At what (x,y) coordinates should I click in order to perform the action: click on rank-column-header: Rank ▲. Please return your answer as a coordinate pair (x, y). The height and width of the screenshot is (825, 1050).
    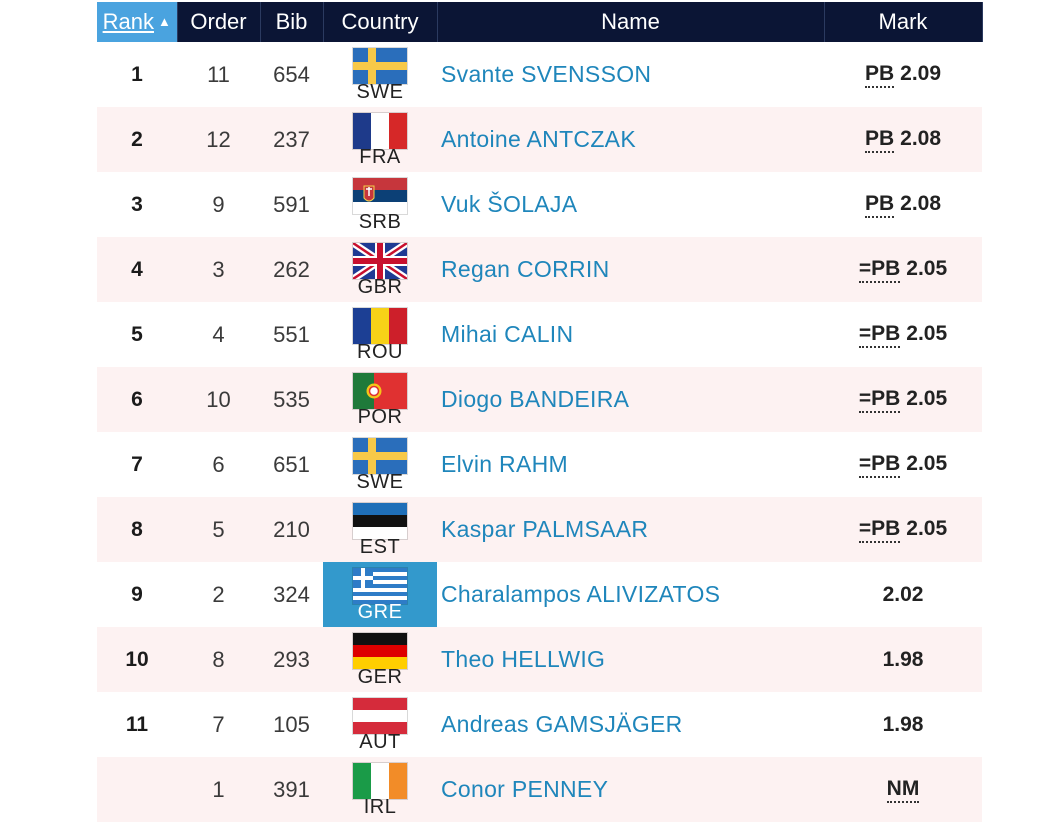
    Looking at the image, I should click on (137, 22).